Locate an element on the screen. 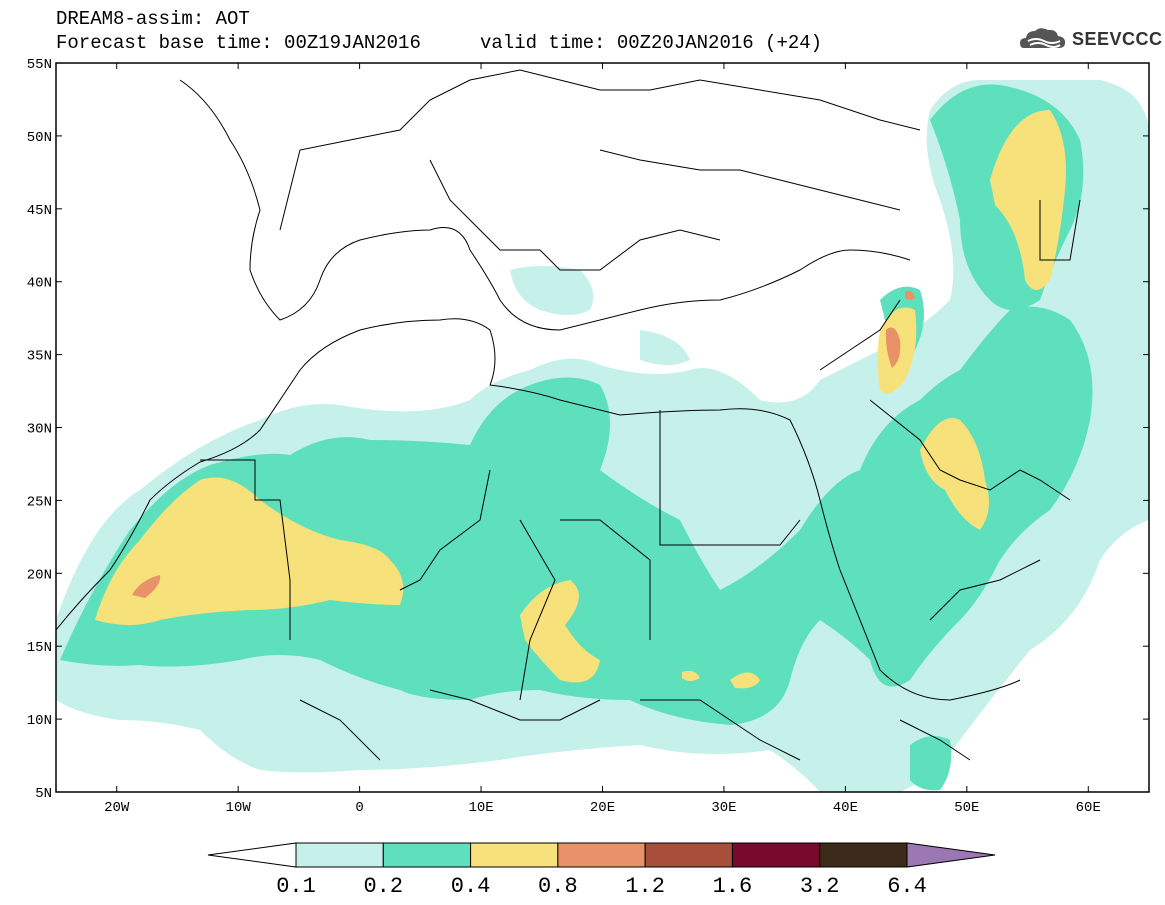  valid-time: valid time: 00Z20JAN2016 (+24) is located at coordinates (651, 43).